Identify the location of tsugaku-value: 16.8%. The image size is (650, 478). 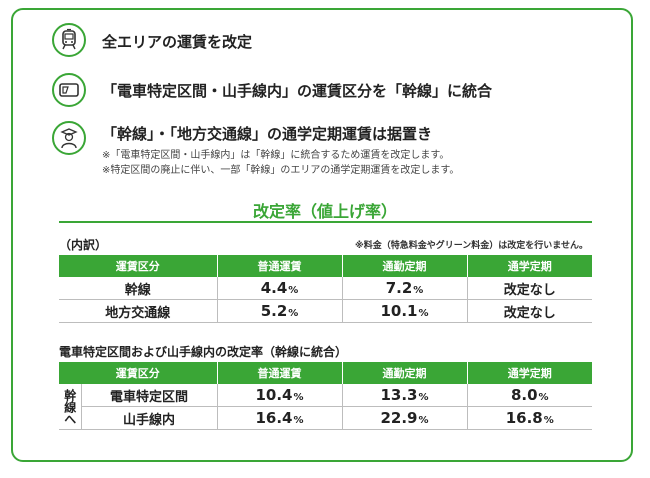
(529, 418).